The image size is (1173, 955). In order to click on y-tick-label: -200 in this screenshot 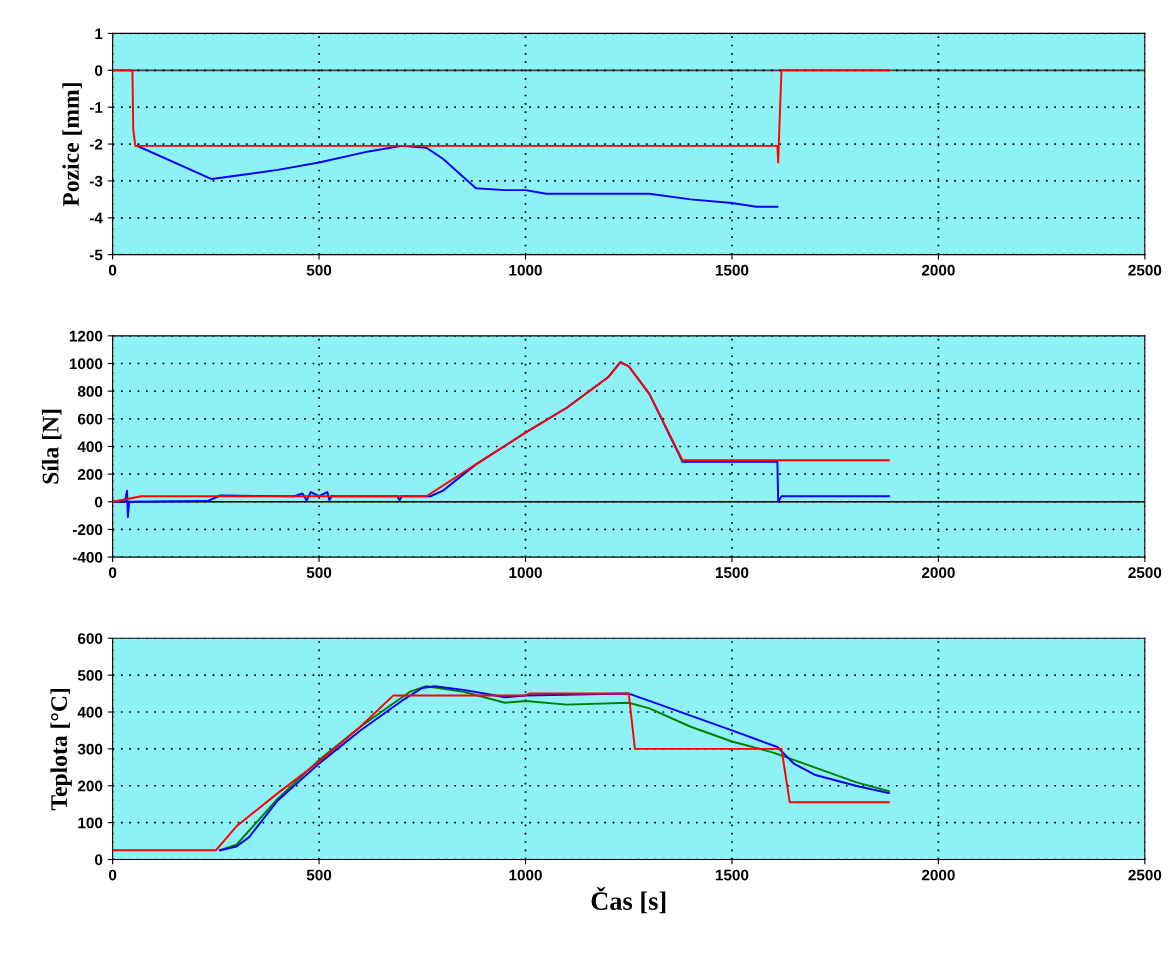, I will do `click(87, 530)`.